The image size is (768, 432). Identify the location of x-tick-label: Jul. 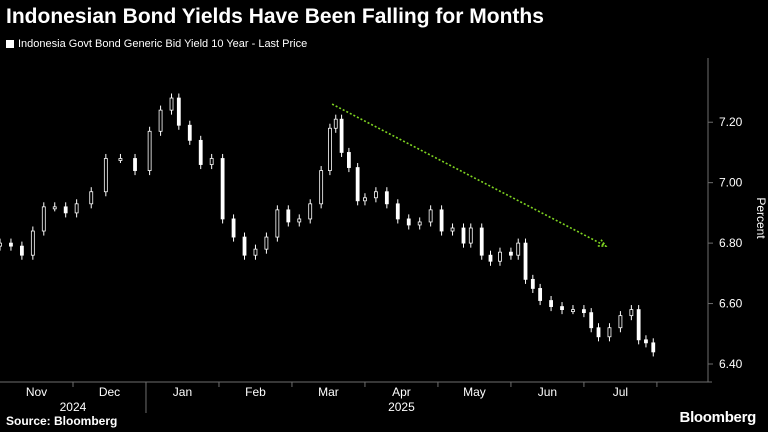
(620, 392).